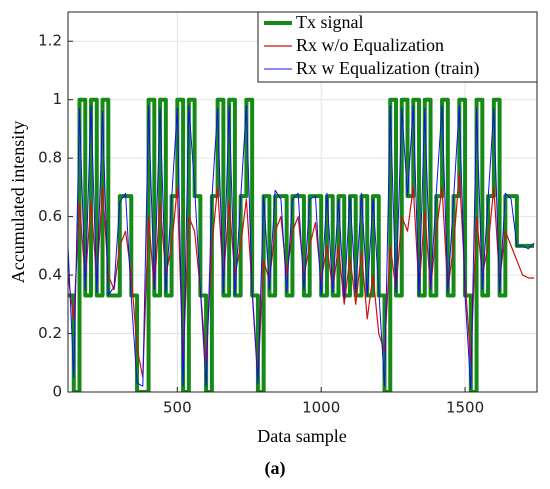 The image size is (550, 489). What do you see at coordinates (50, 275) in the screenshot?
I see `y-tick-label: 0.4` at bounding box center [50, 275].